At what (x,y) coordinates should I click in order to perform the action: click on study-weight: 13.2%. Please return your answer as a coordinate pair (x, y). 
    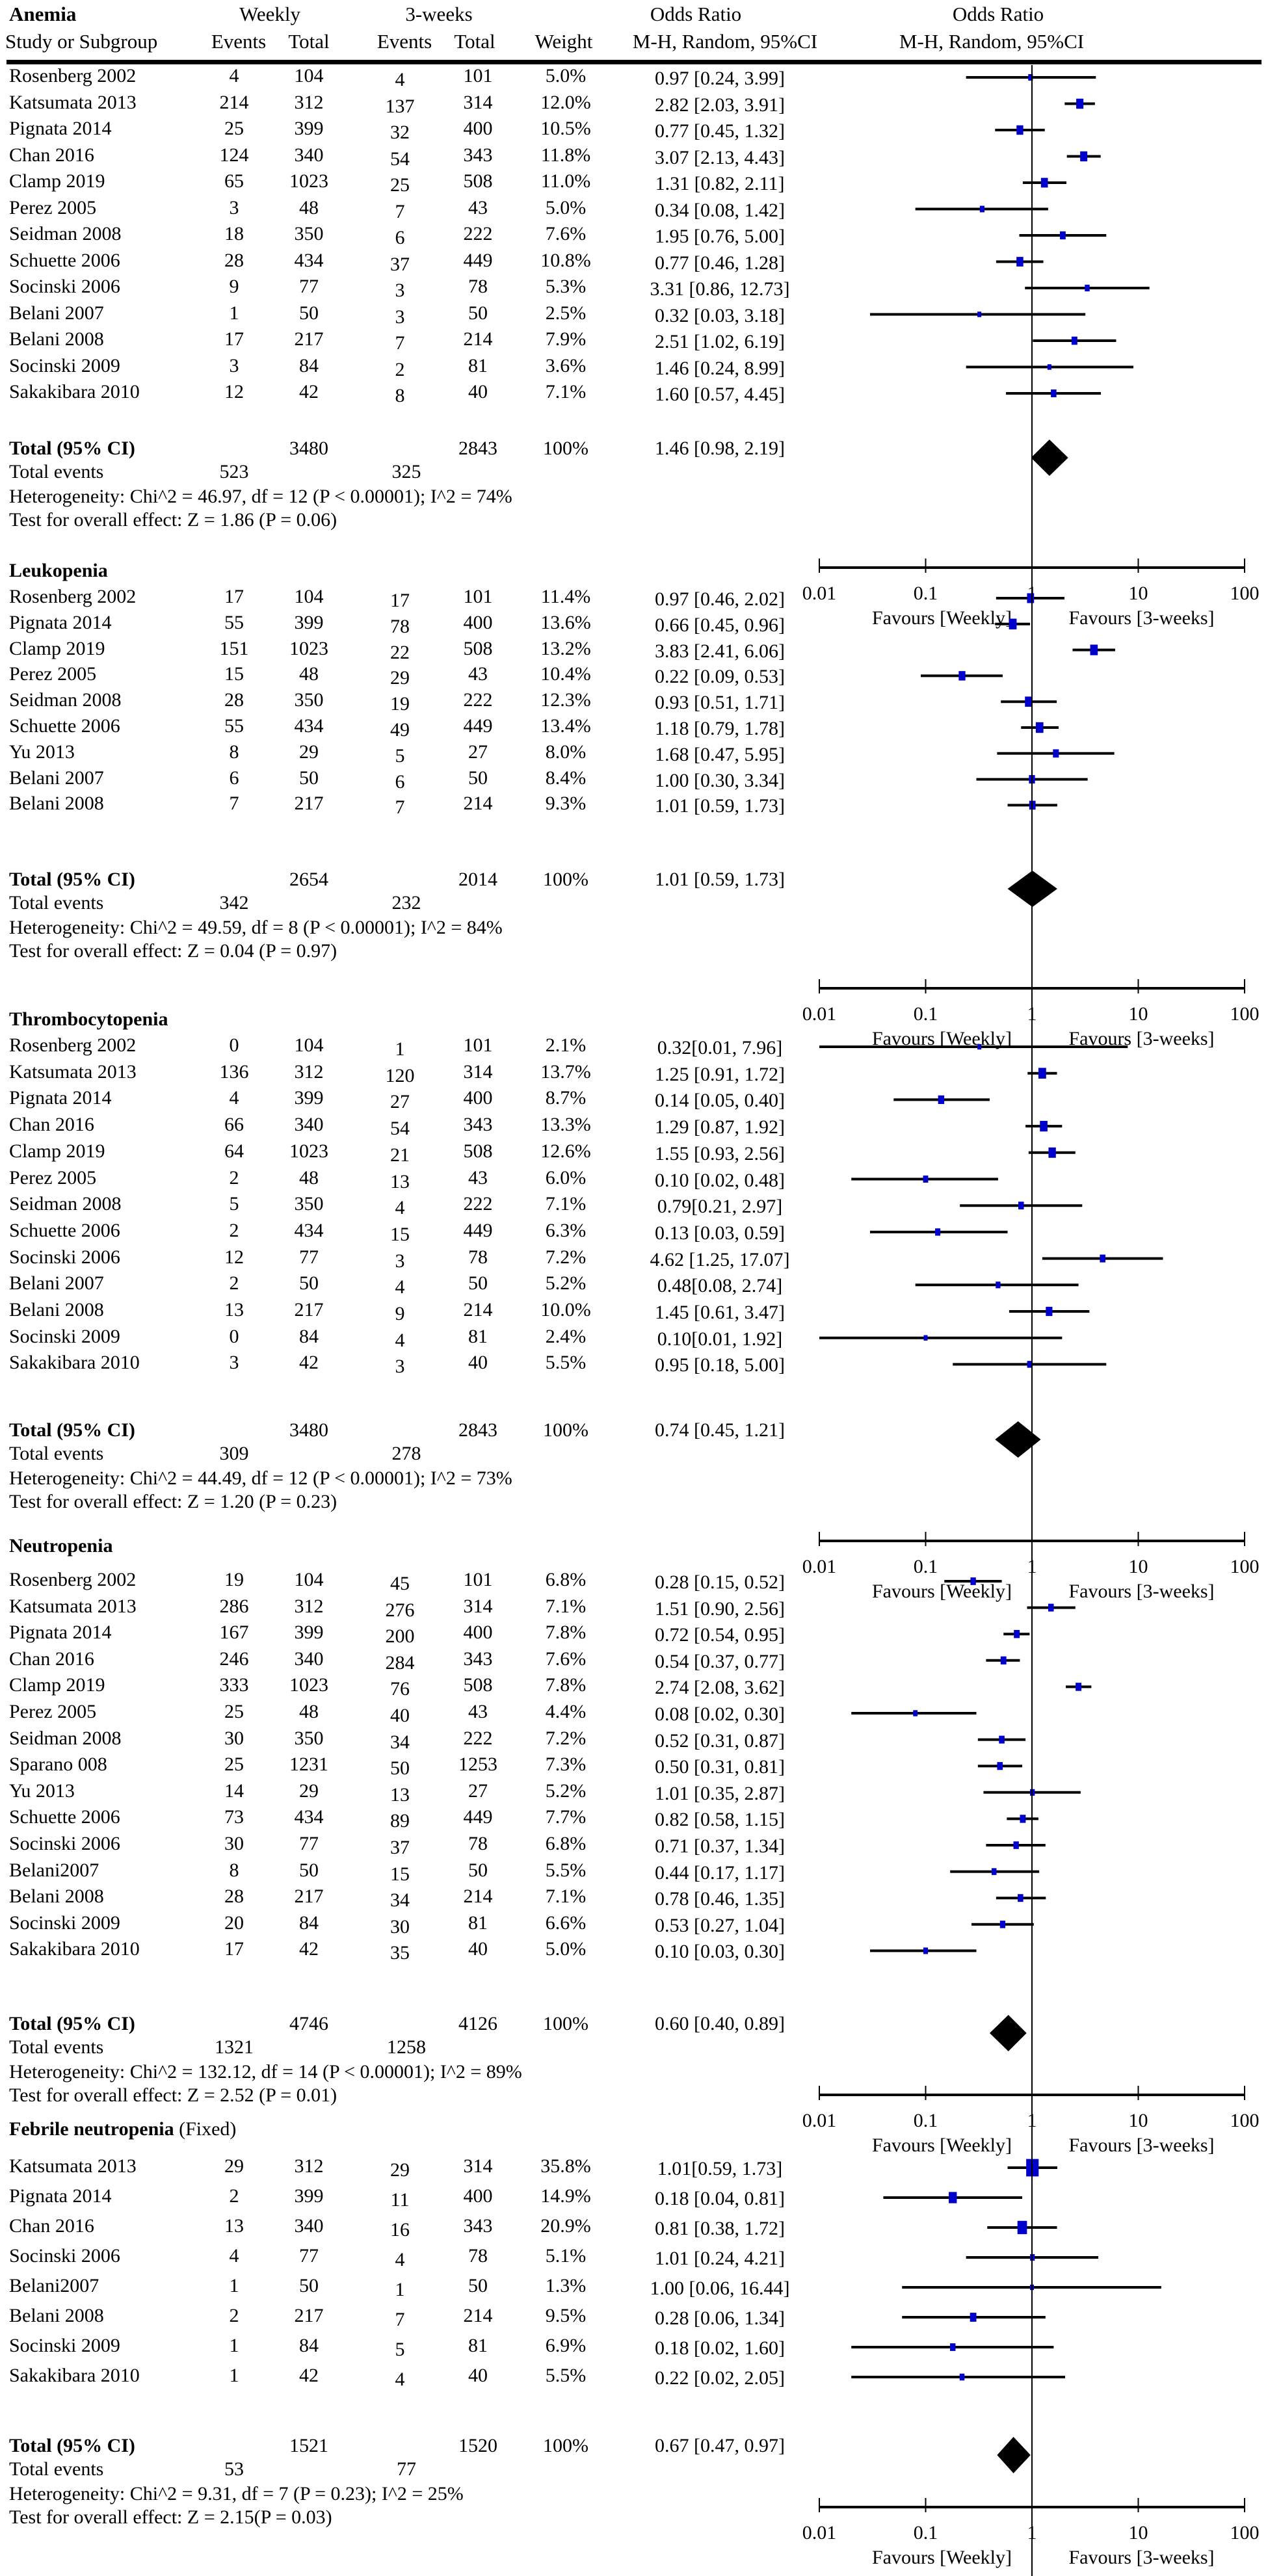
    Looking at the image, I should click on (565, 648).